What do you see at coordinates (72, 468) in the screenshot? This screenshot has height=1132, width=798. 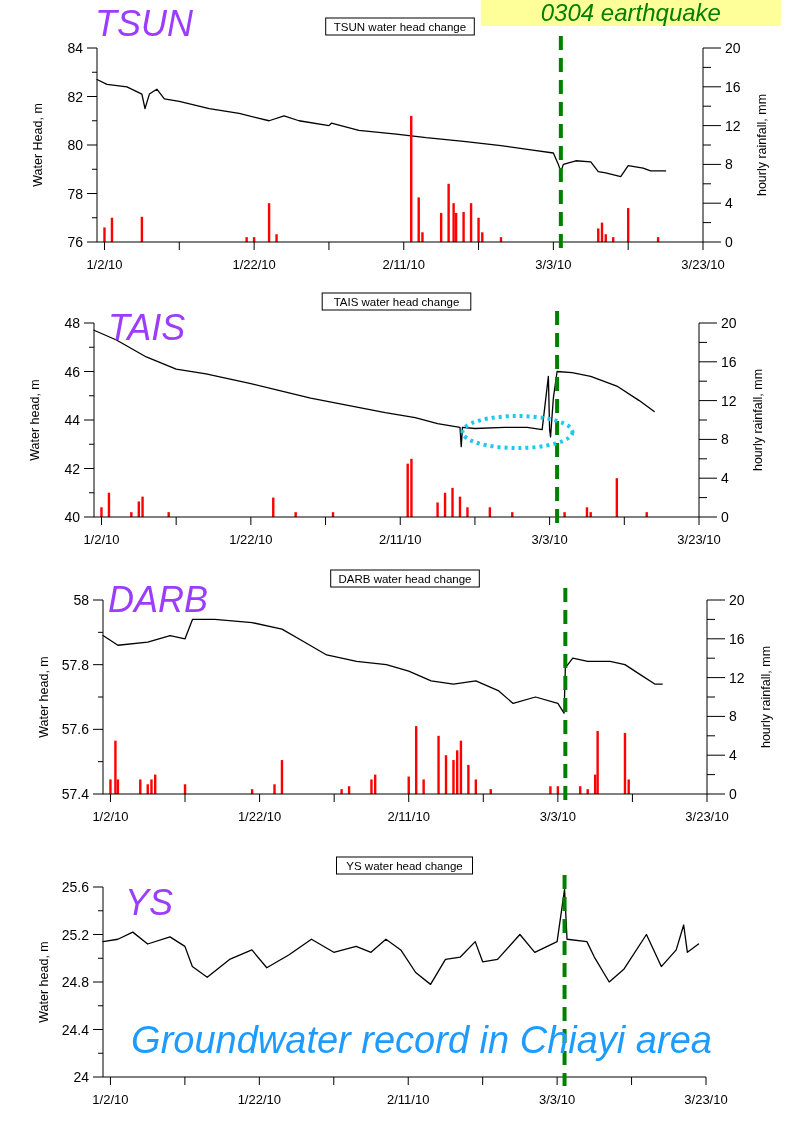 I see `y-tick-label: 42` at bounding box center [72, 468].